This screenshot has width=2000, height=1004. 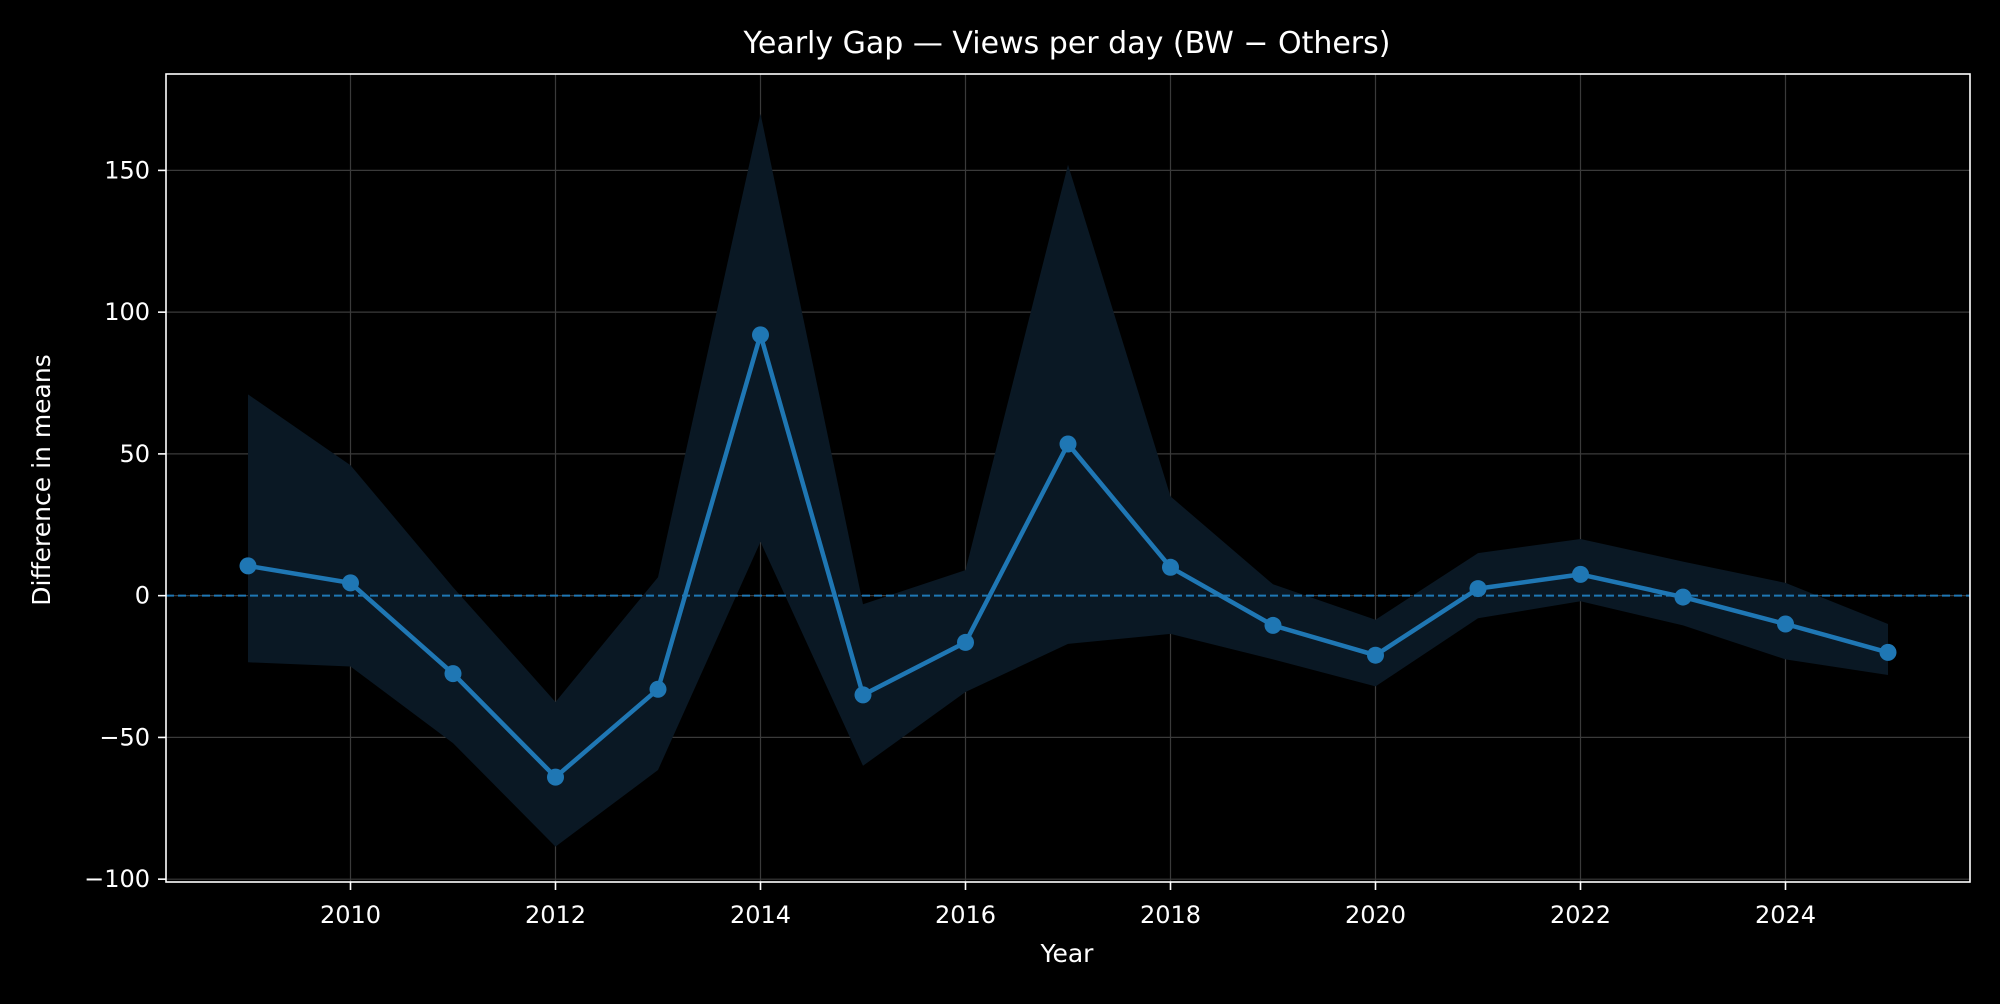 I want to click on data-point-2014, so click(x=760, y=335).